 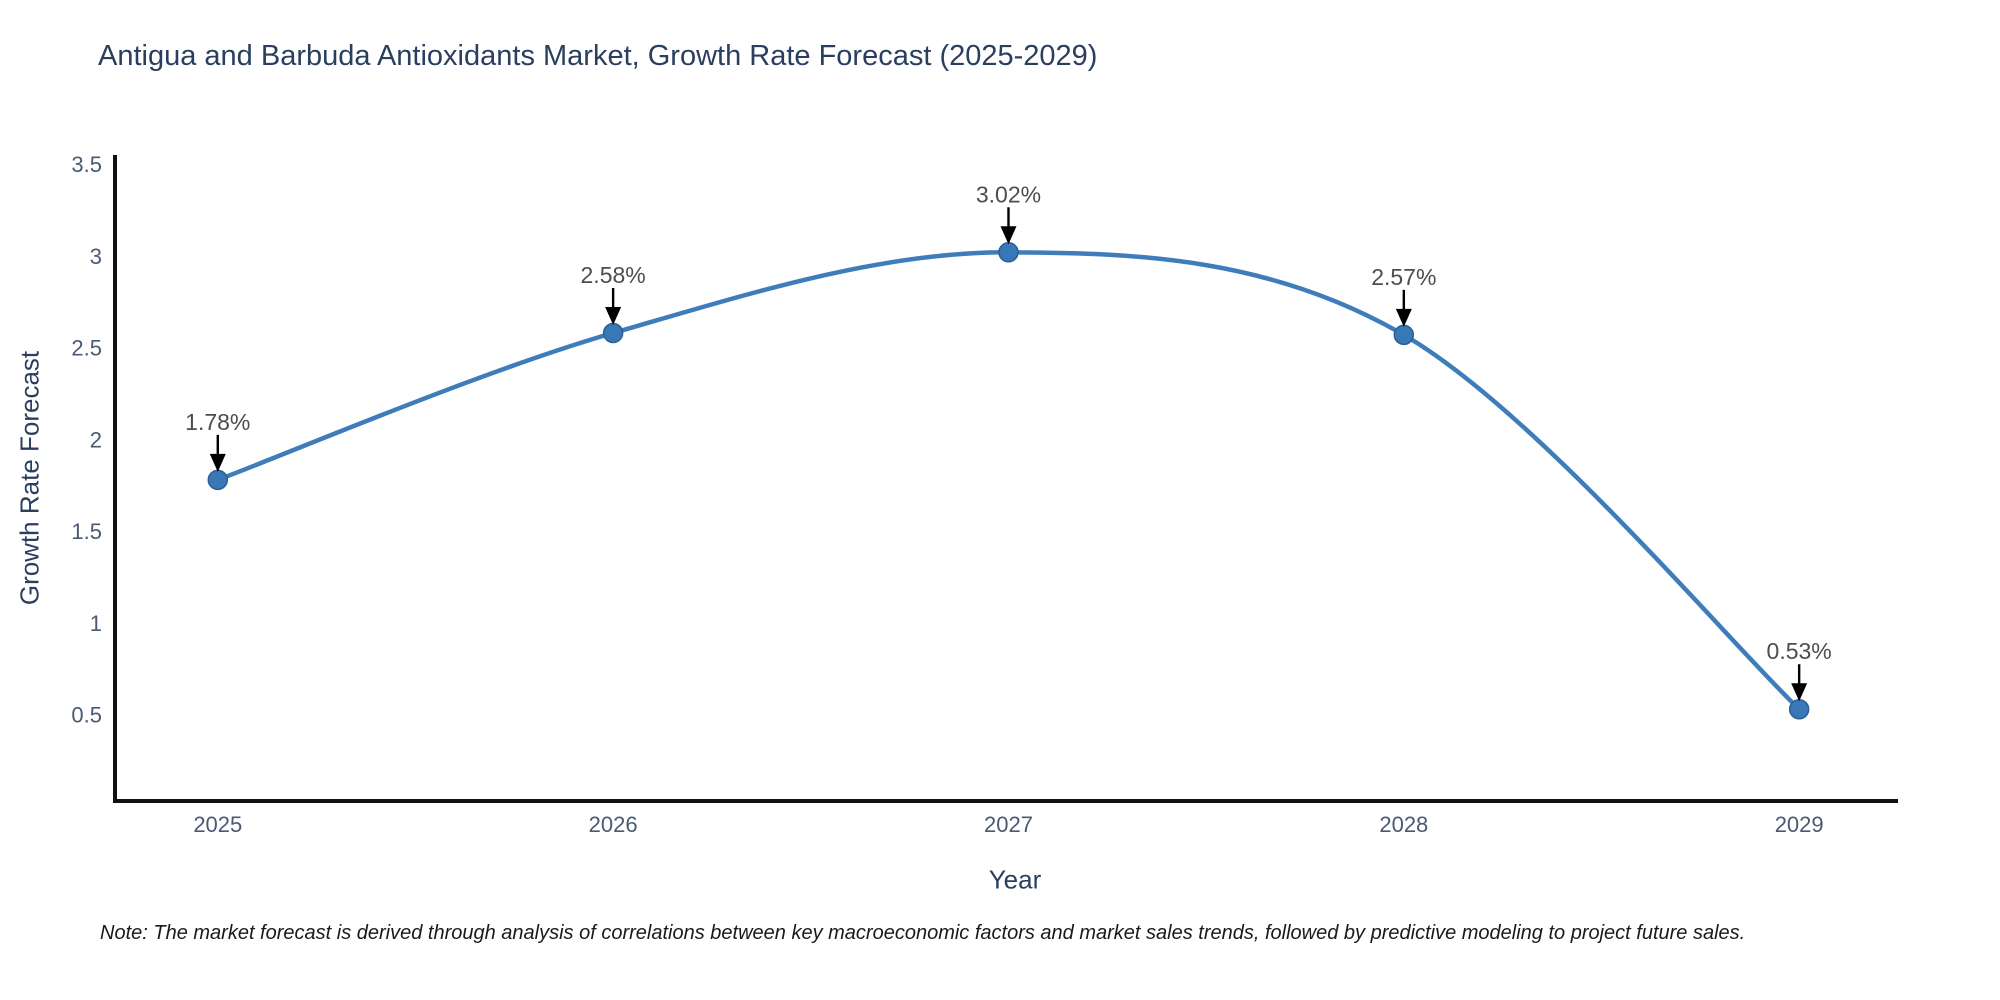 I want to click on point-value-label: 2.58%, so click(x=613, y=275).